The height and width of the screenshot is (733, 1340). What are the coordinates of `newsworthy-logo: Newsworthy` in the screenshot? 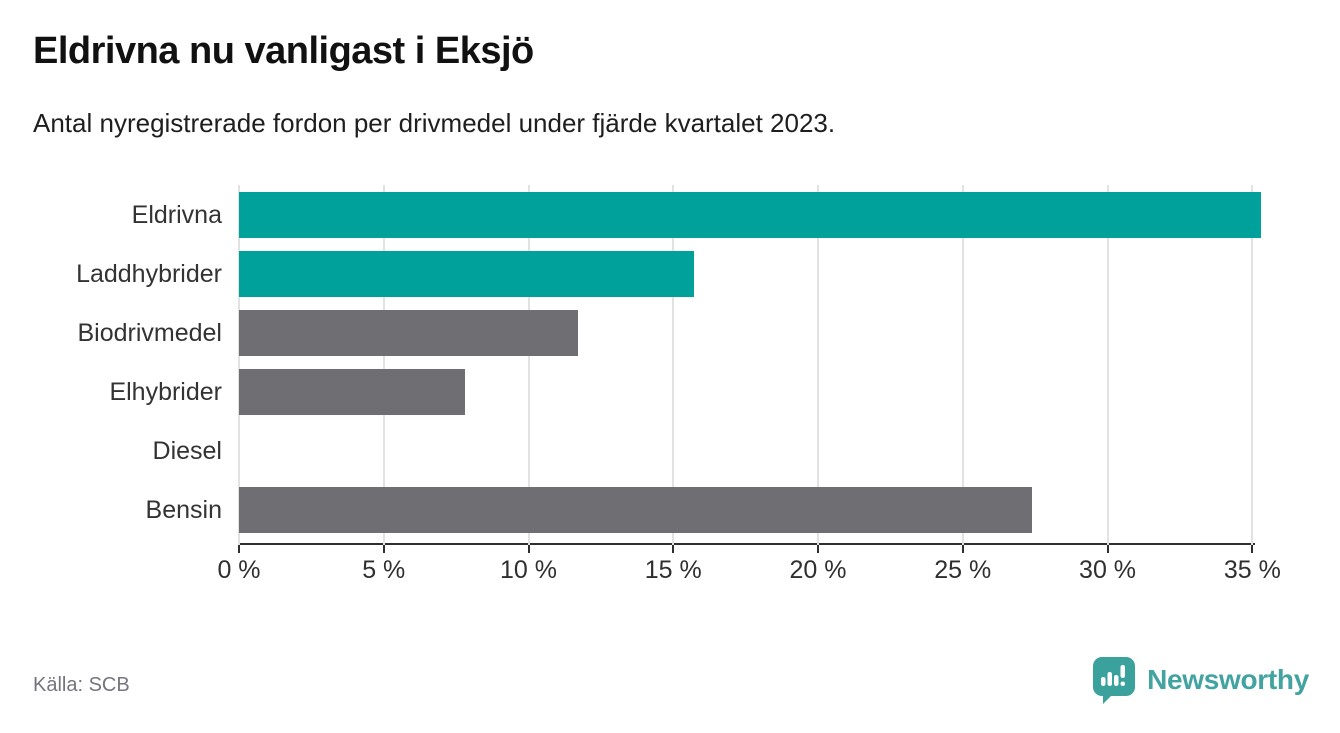 It's located at (1200, 680).